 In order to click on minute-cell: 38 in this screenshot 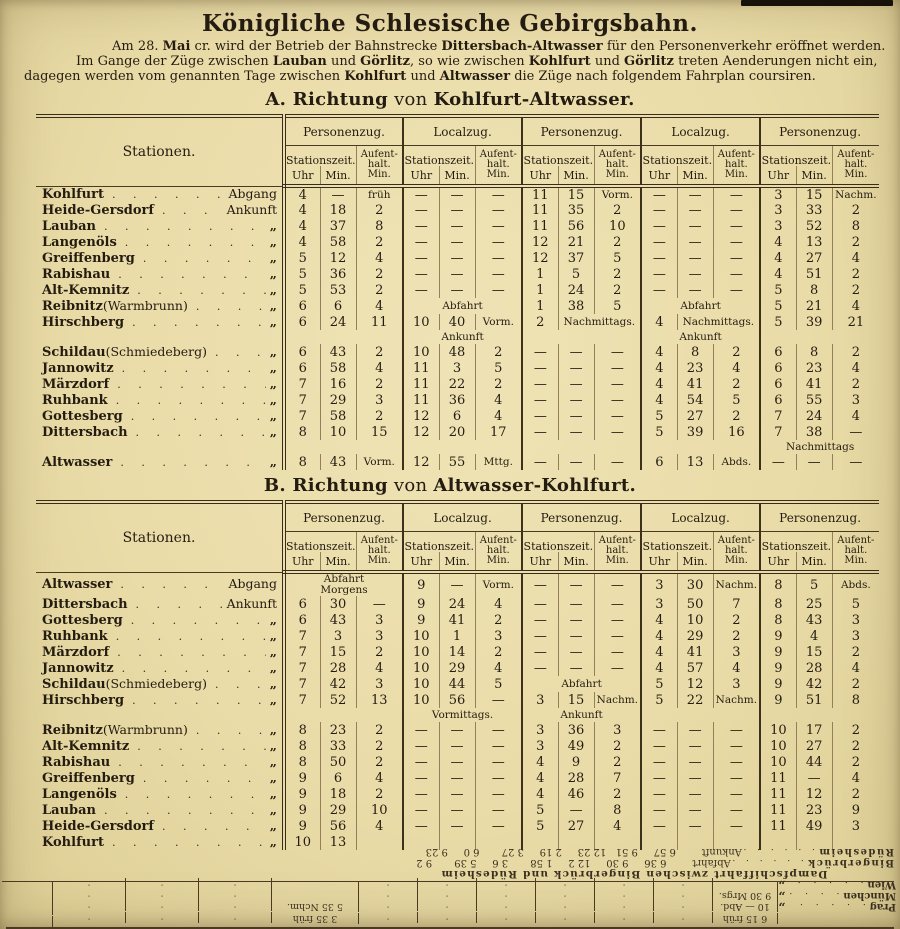, I will do `click(576, 306)`.